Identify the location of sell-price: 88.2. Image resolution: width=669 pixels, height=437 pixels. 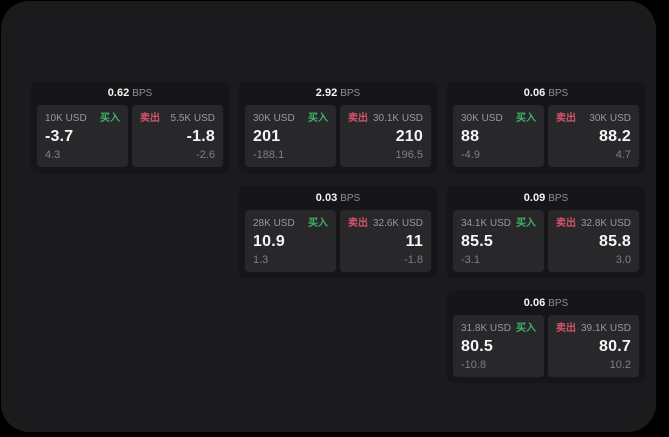
(615, 136).